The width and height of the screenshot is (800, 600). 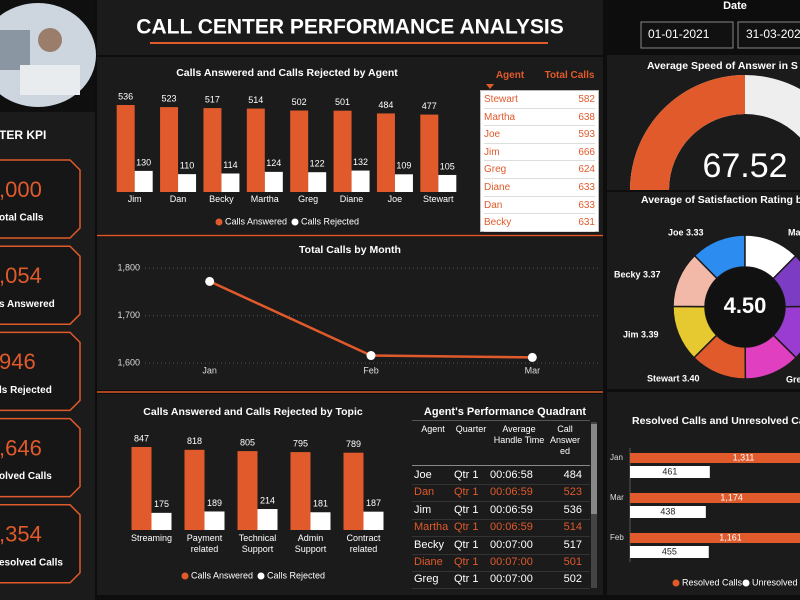 I want to click on legend-label: Calls Answered, so click(x=256, y=221).